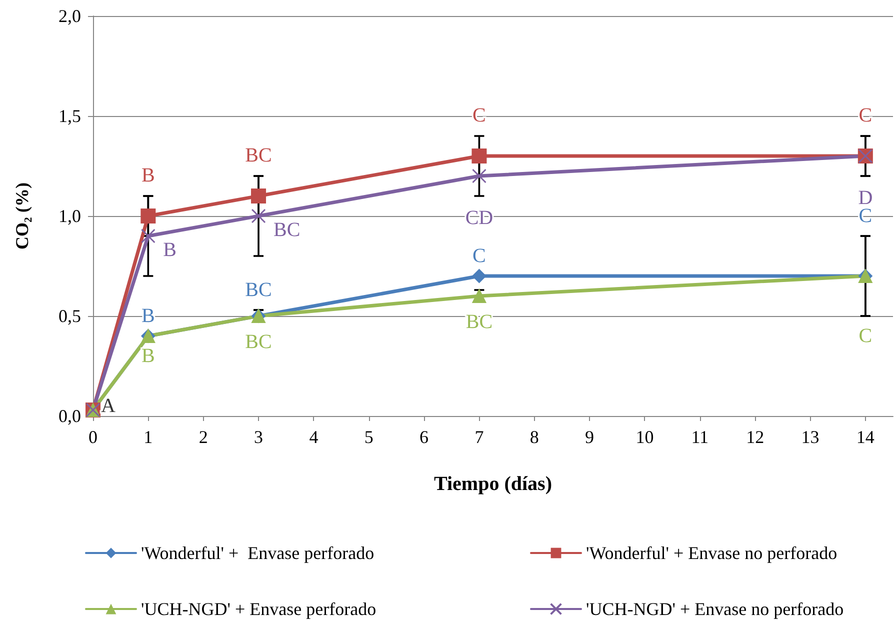 This screenshot has height=621, width=896. Describe the element at coordinates (69, 16) in the screenshot. I see `y-tick-label: 2,0` at that location.